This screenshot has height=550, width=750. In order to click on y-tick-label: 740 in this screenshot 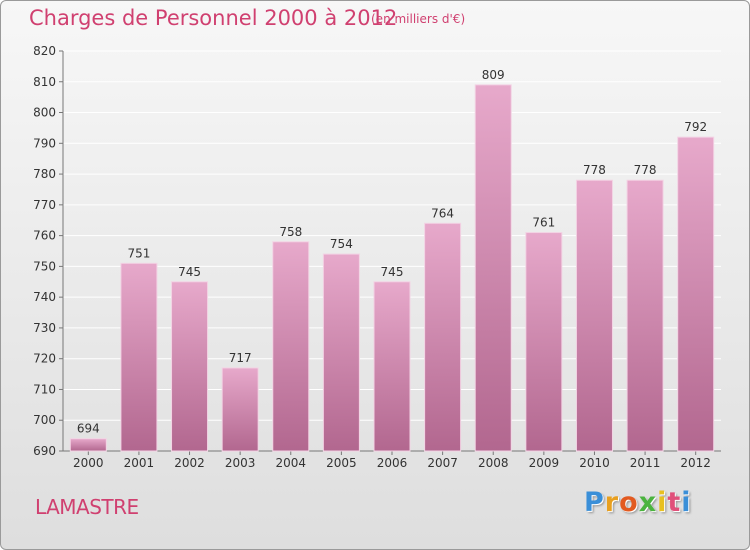, I will do `click(44, 297)`.